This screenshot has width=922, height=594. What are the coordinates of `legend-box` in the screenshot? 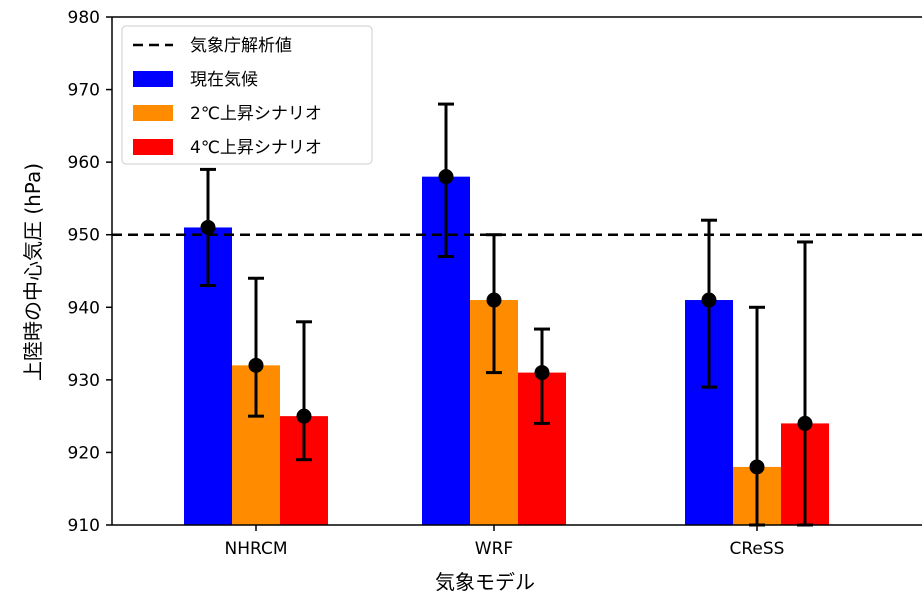 It's located at (247, 95).